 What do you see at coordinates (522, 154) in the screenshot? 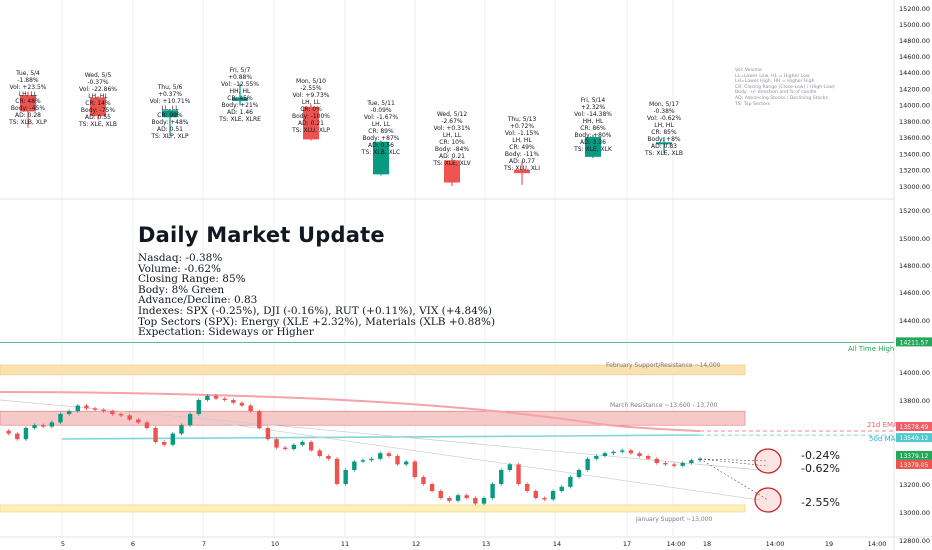
I see `candle-info-line: Body: -11%` at bounding box center [522, 154].